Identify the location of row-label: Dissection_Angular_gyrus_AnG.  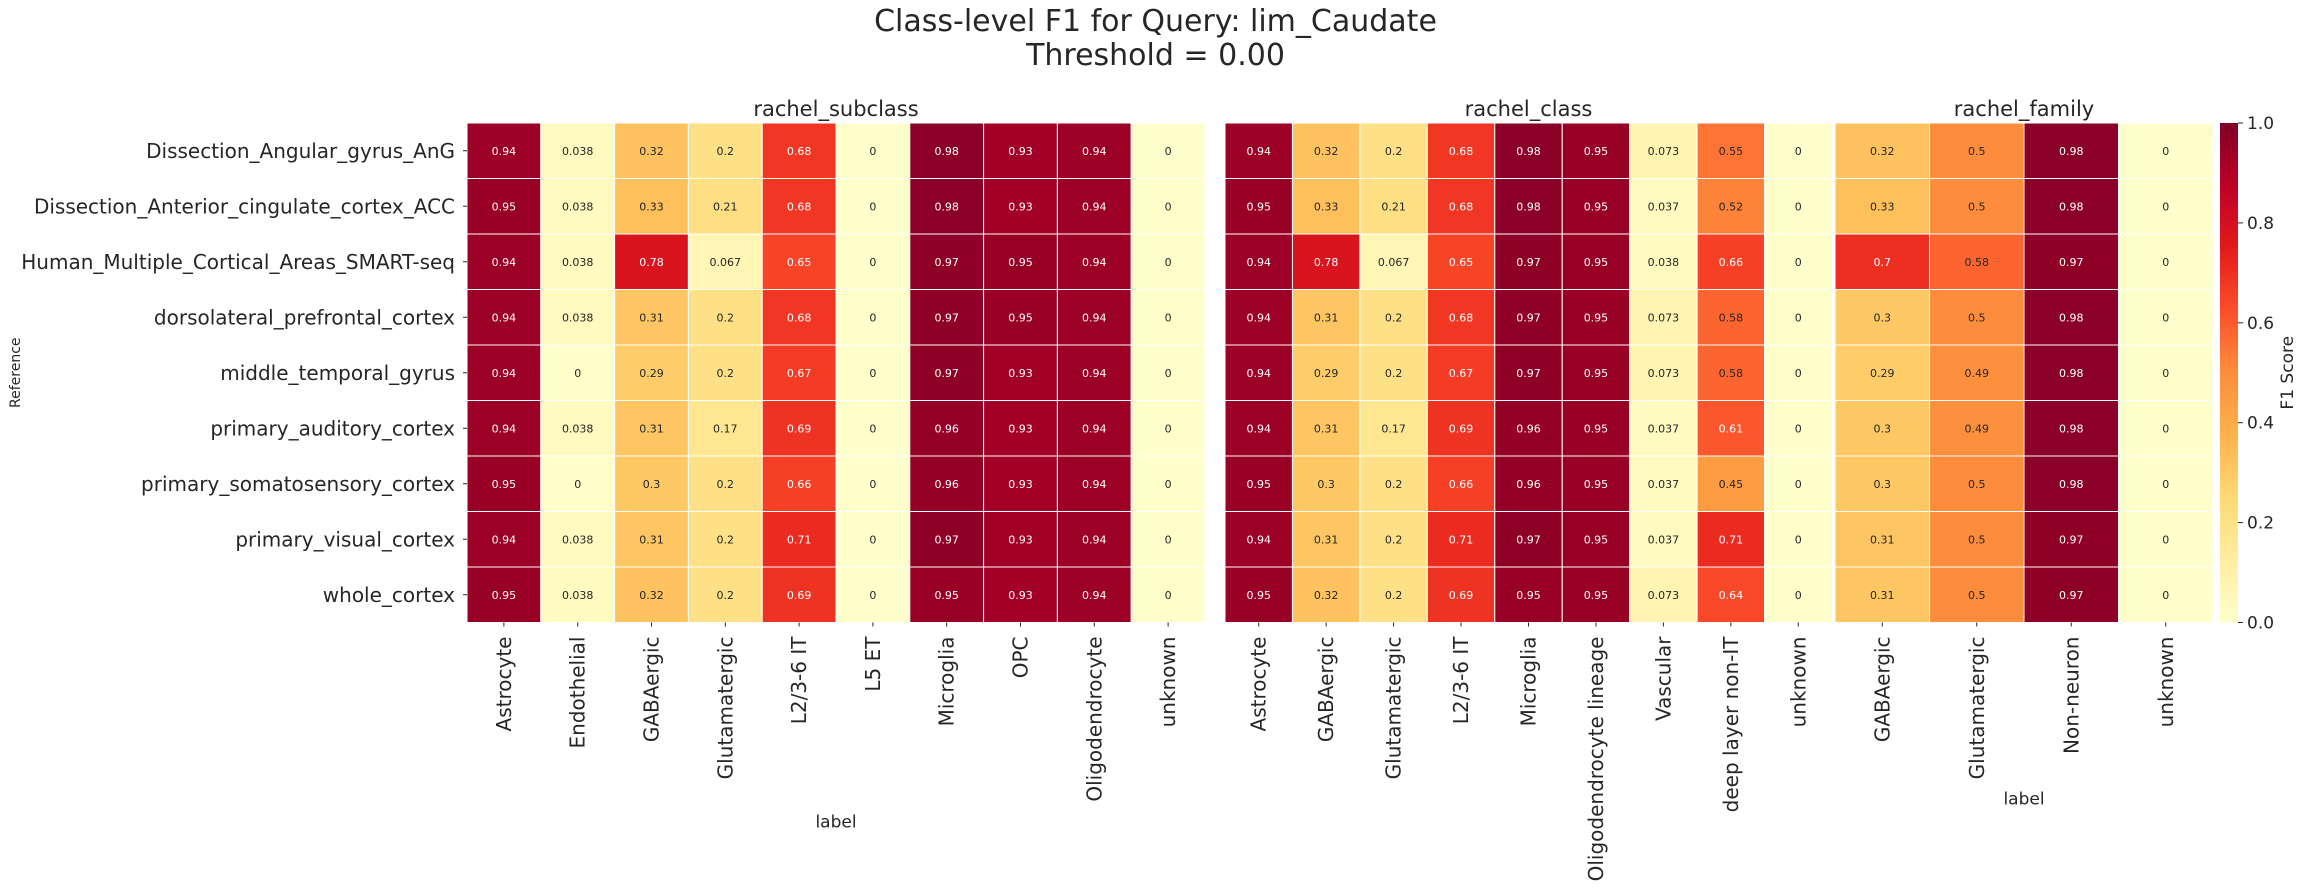
(300, 151).